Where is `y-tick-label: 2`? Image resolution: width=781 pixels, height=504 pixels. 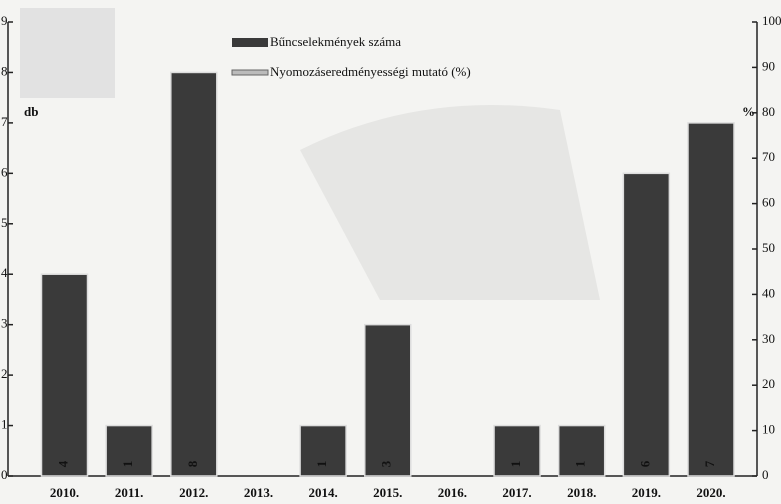 y-tick-label: 2 is located at coordinates (4, 373).